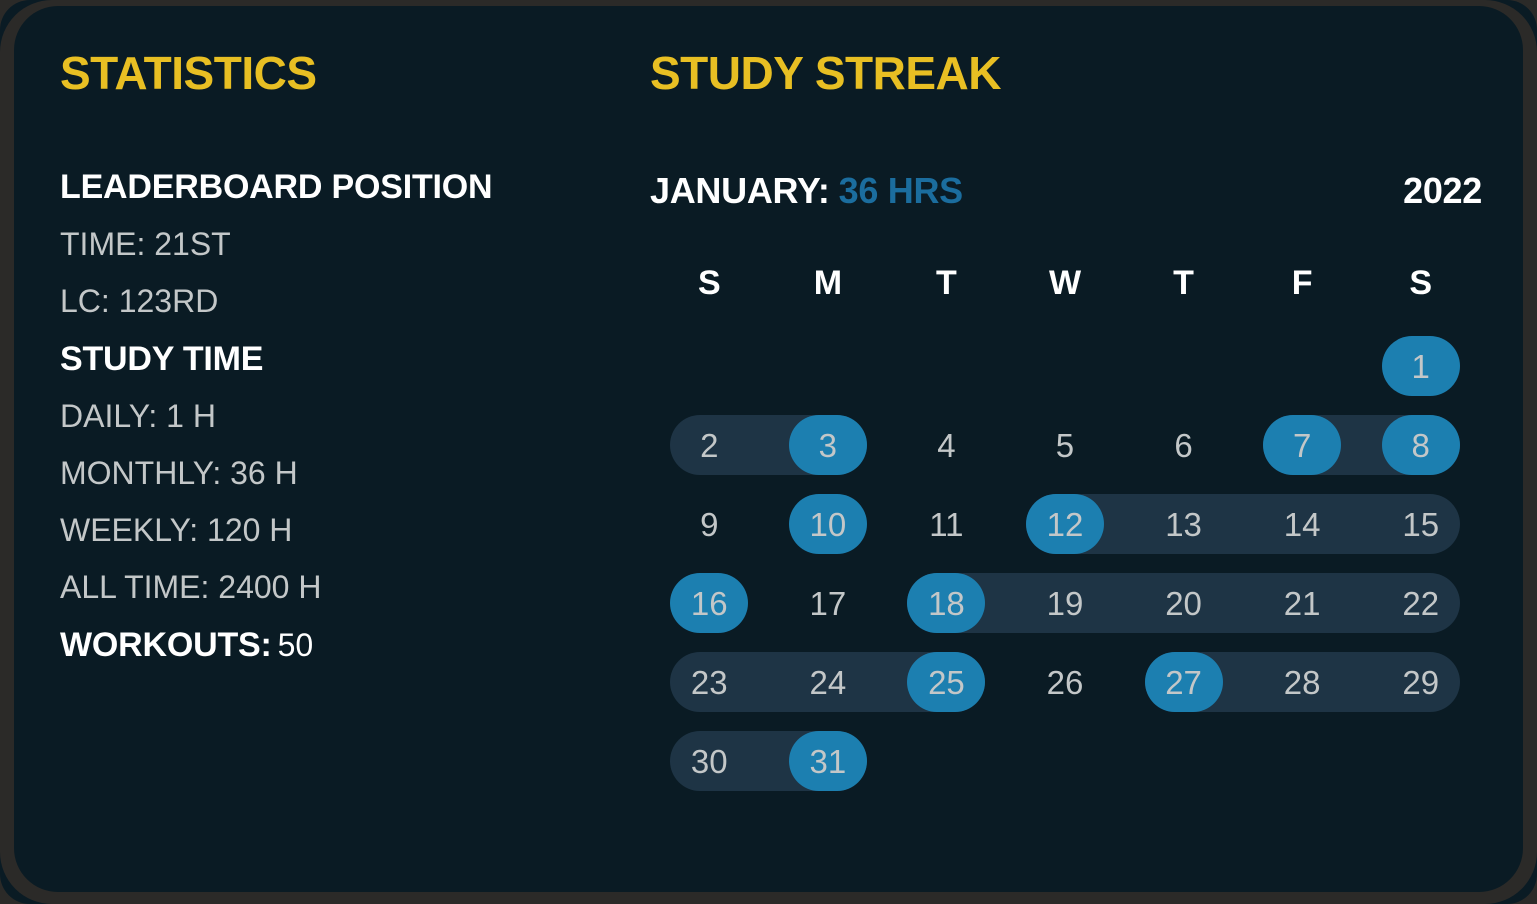 This screenshot has width=1537, height=904. I want to click on calendar-day-cell: 11, so click(946, 524).